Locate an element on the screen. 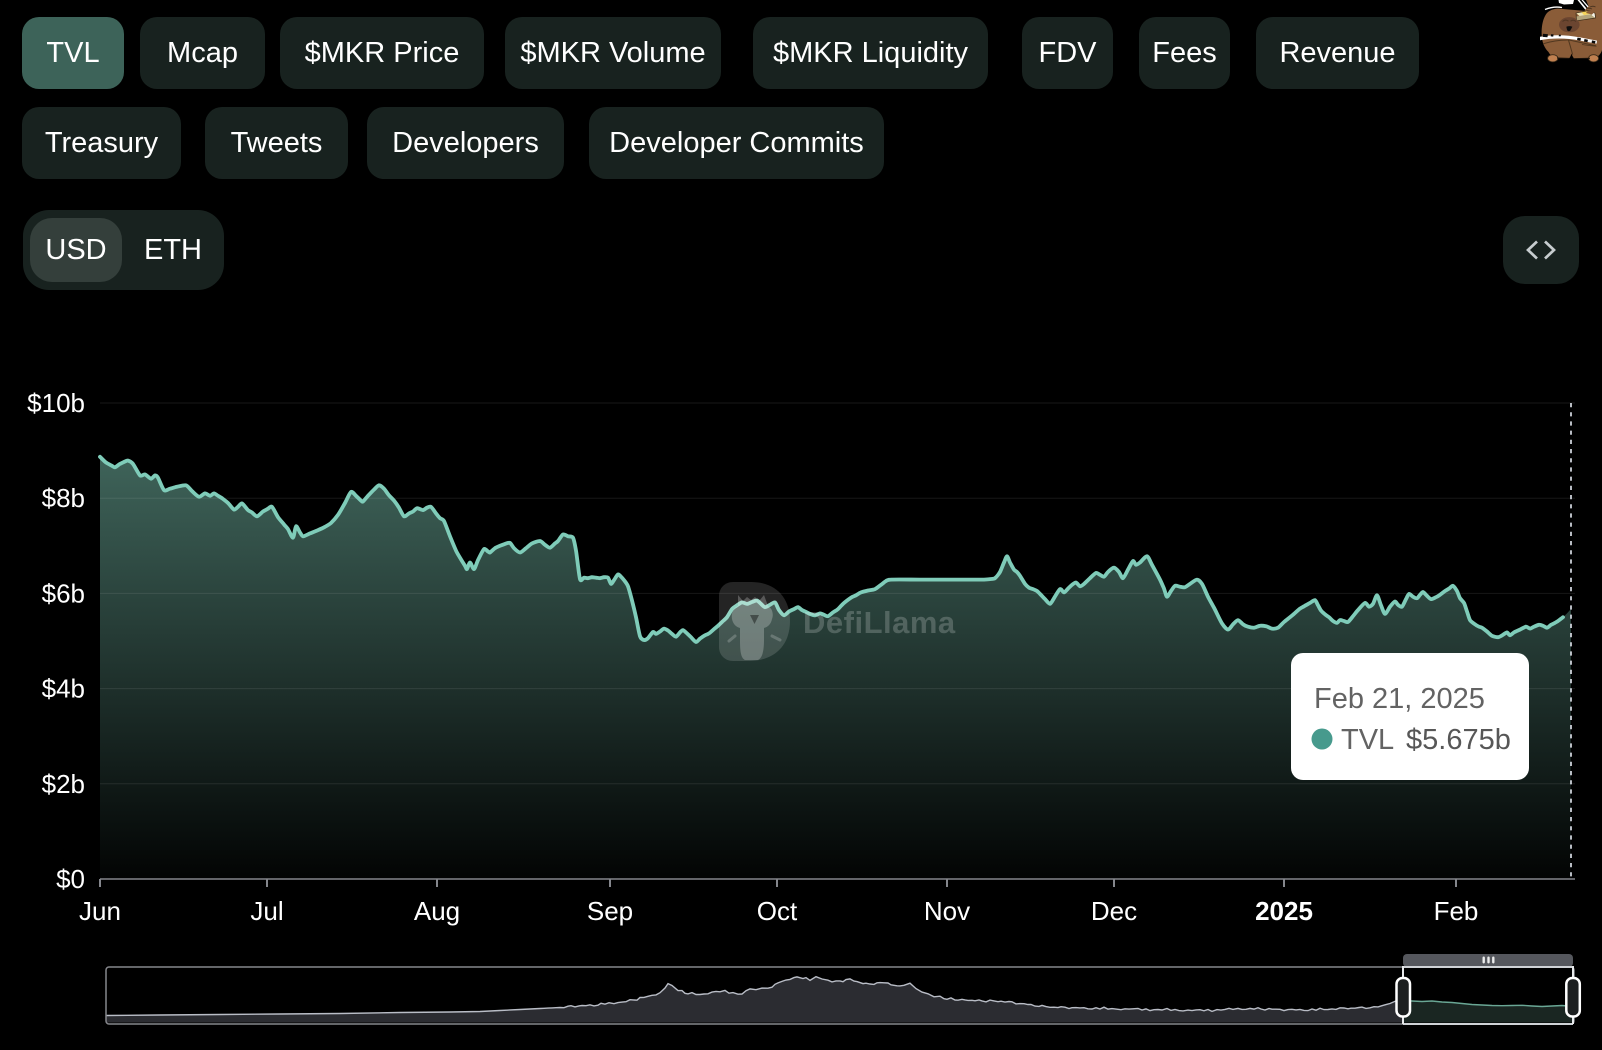 The height and width of the screenshot is (1050, 1602). svg-text: DefiLlama is located at coordinates (879, 622).